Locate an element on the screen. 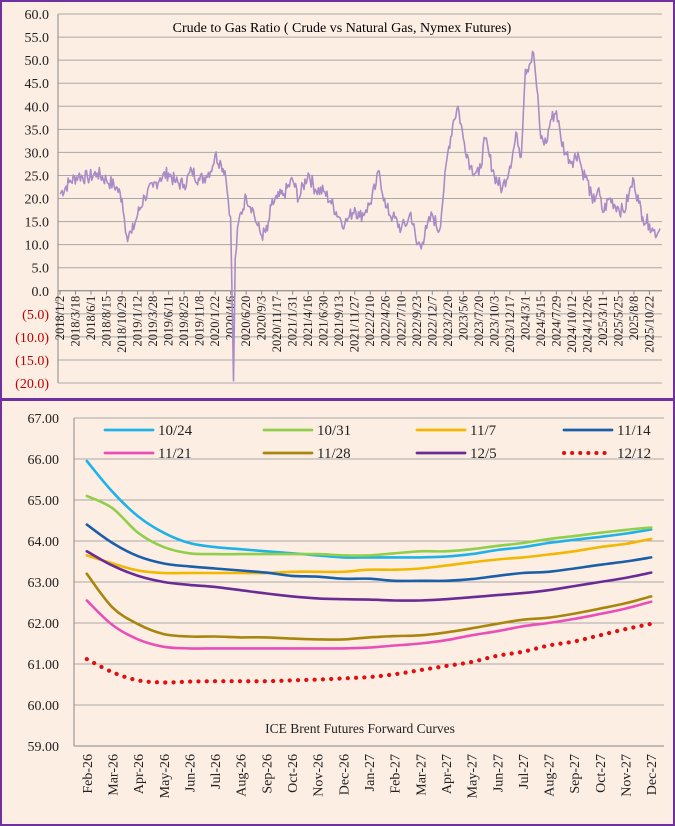 The width and height of the screenshot is (675, 826). legend-label: 10/31 is located at coordinates (334, 431).